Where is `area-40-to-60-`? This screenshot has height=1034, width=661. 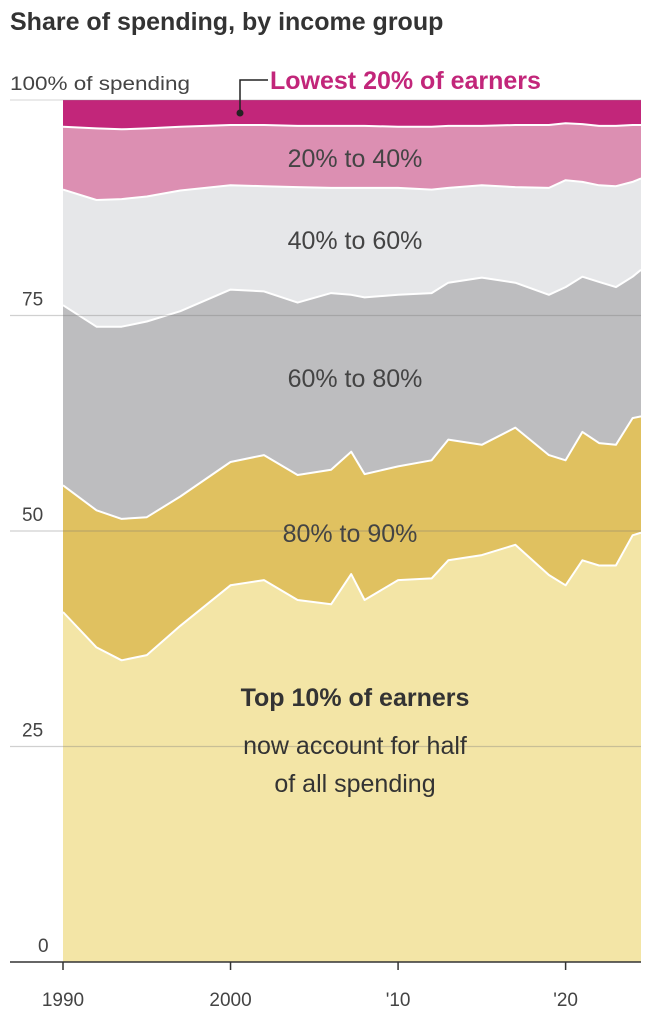
area-40-to-60- is located at coordinates (352, 252).